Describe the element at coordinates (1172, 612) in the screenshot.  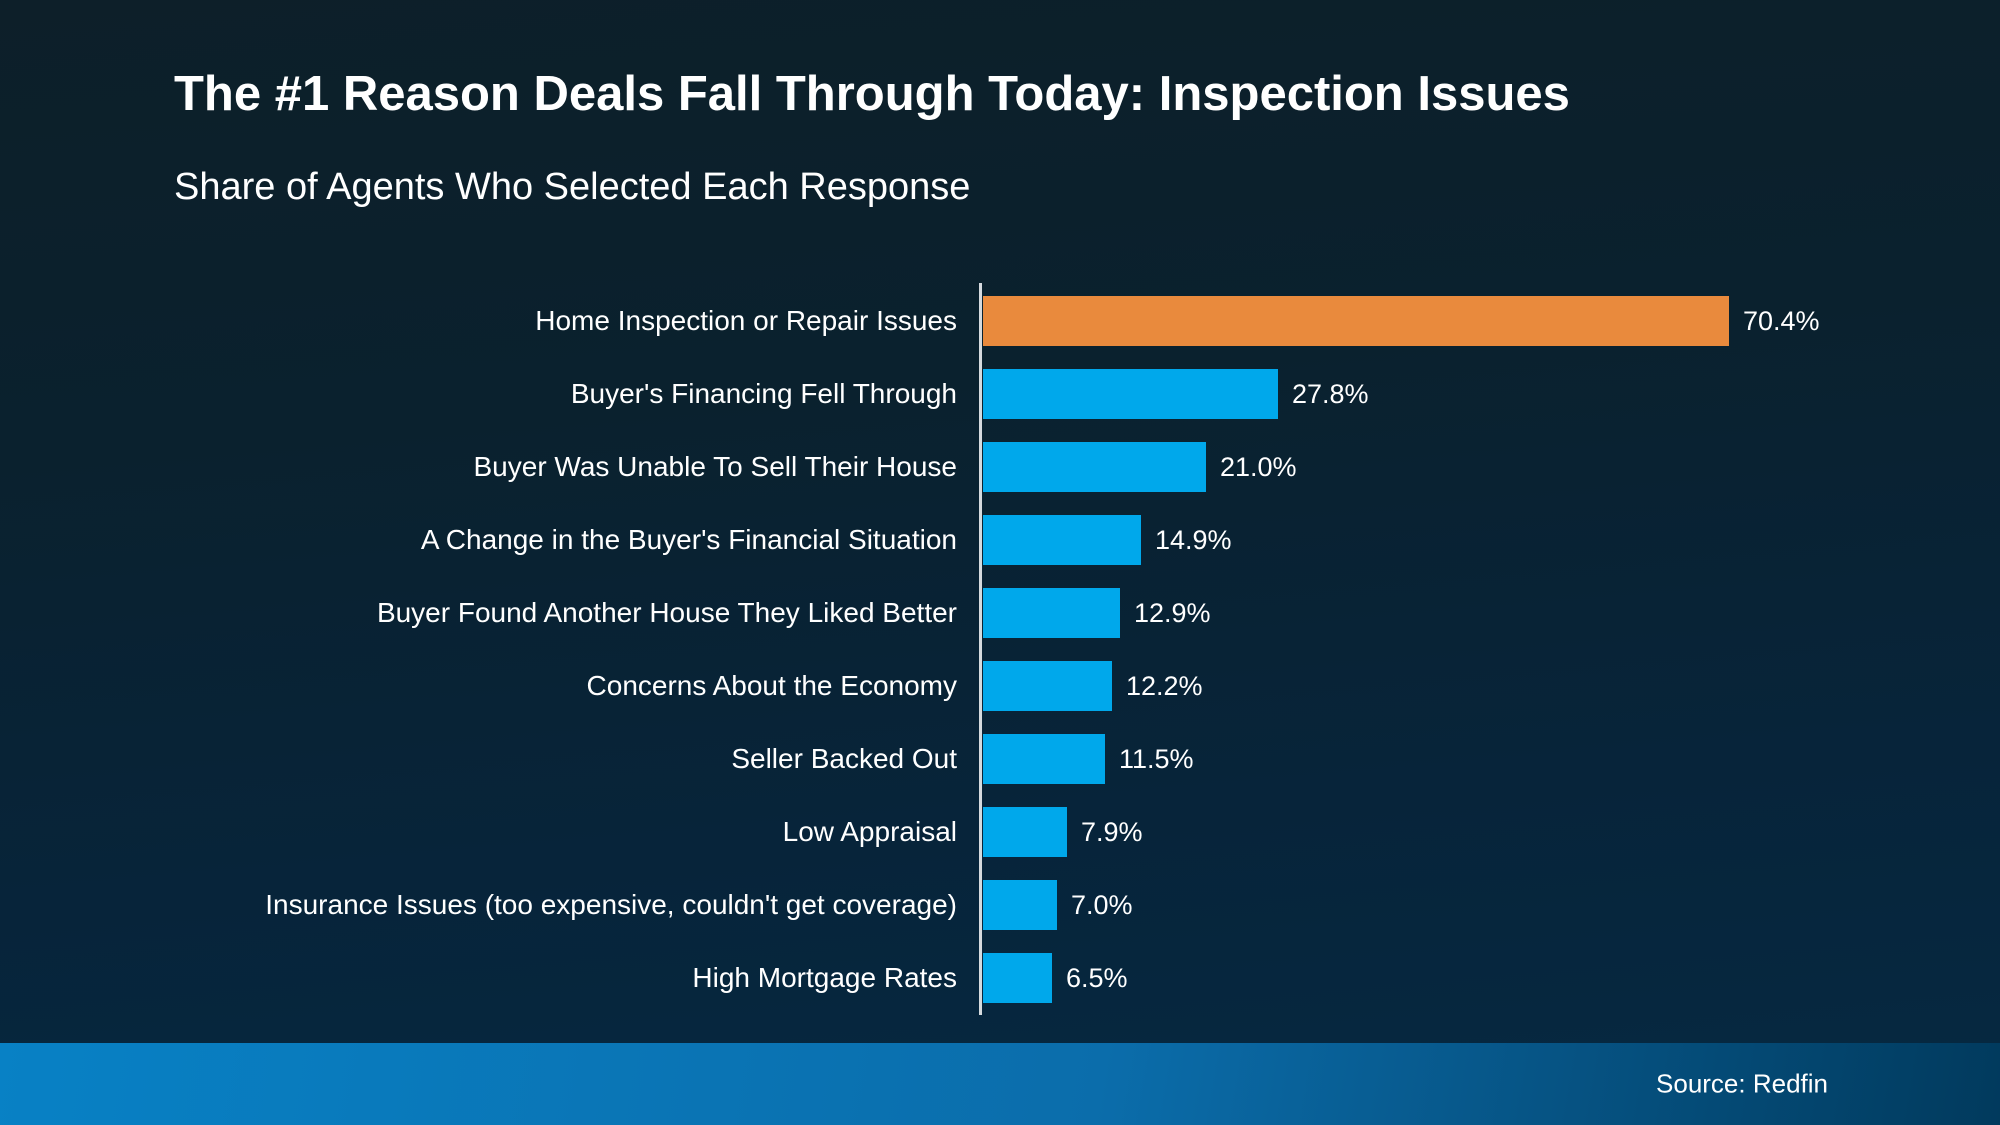
I see `value-label: 12.9%` at that location.